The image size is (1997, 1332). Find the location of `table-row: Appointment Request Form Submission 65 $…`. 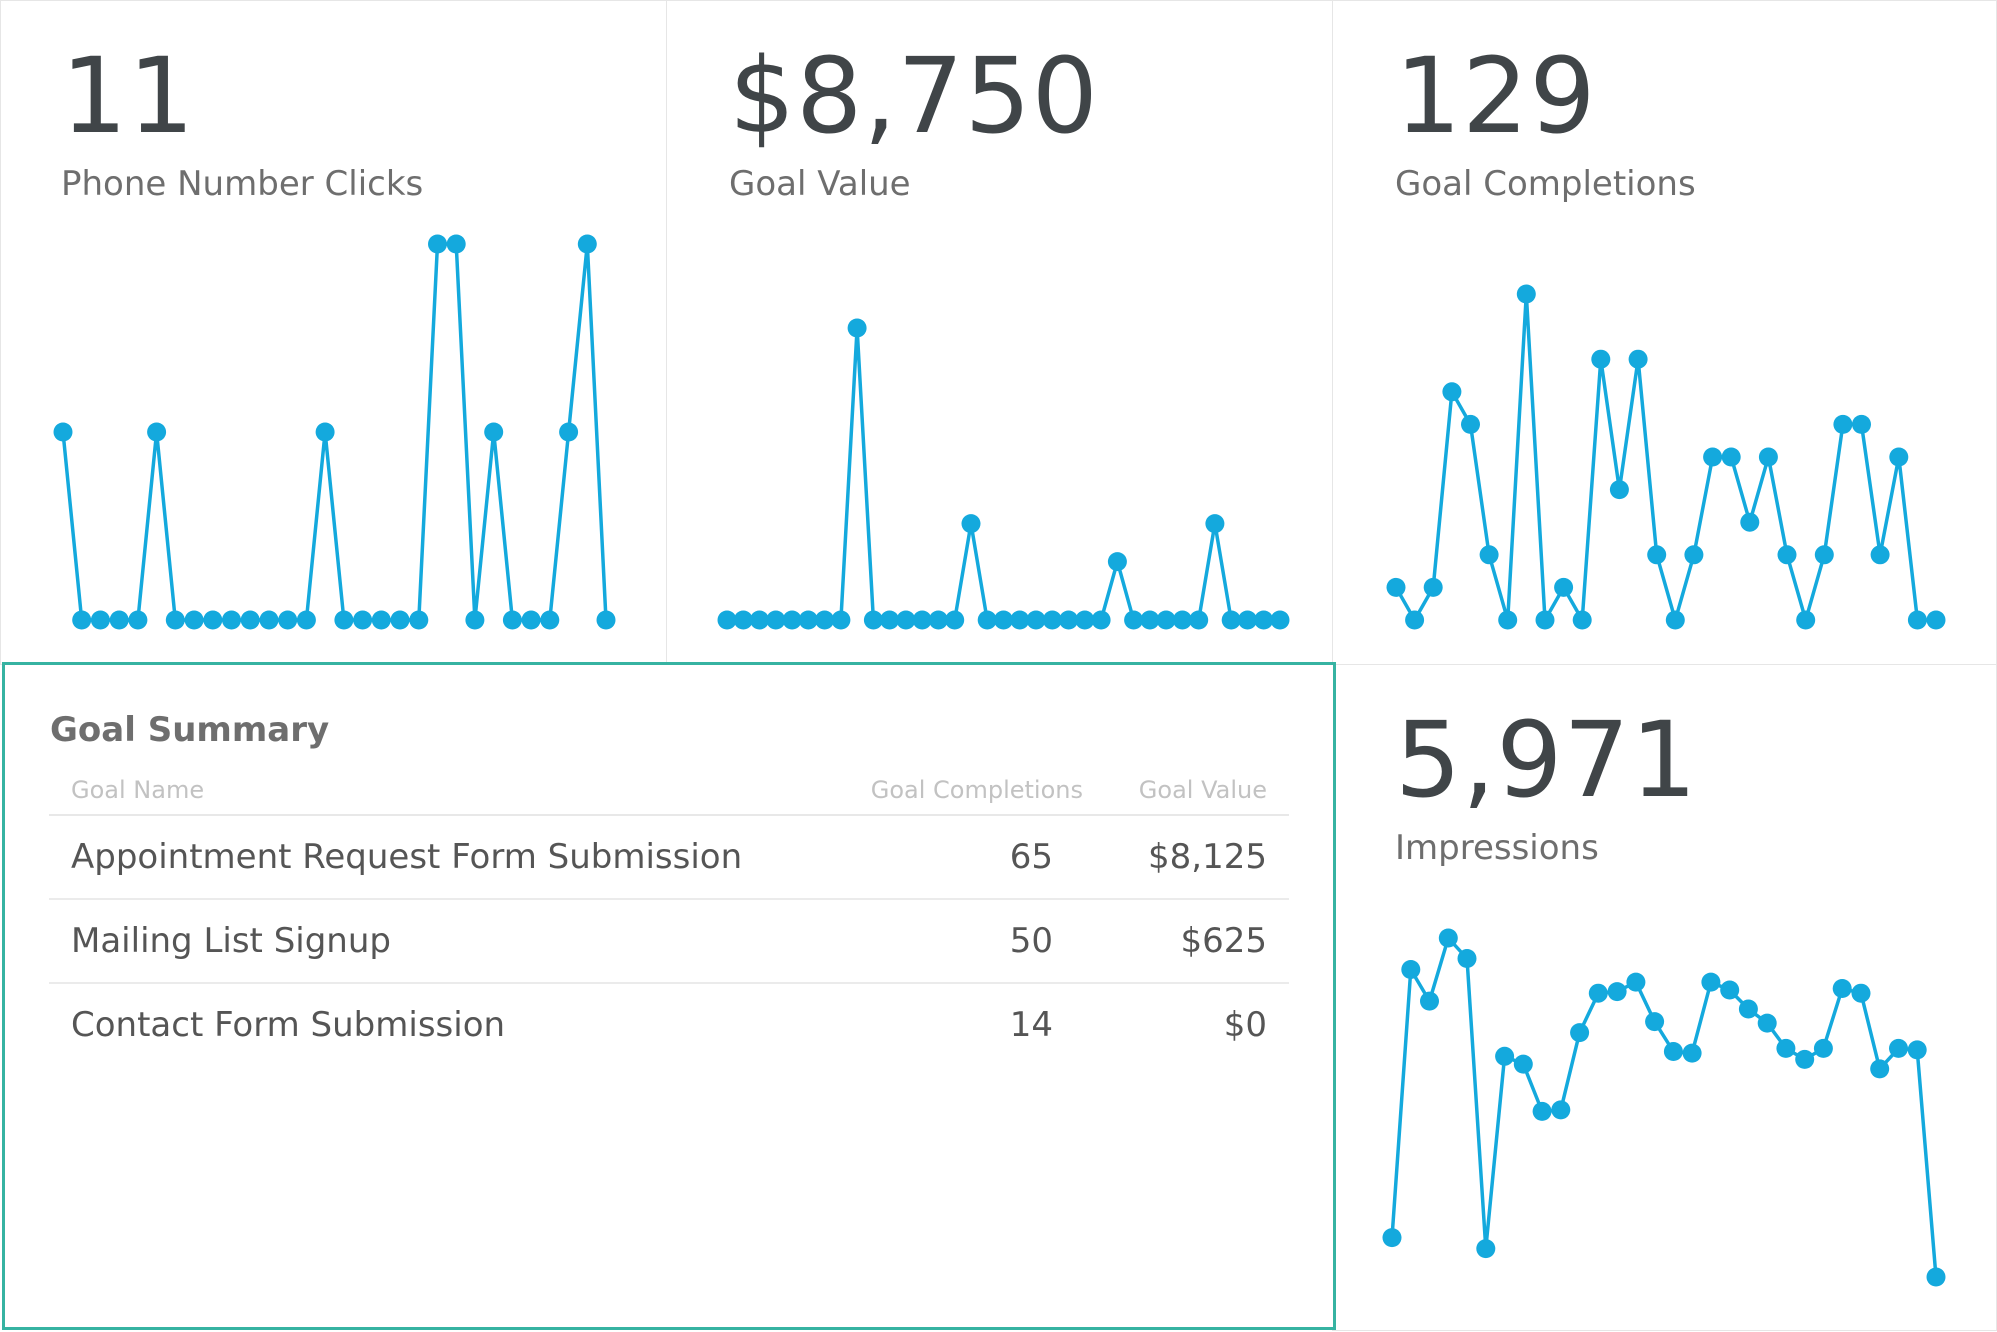

table-row: Appointment Request Form Submission 65 $… is located at coordinates (669, 857).